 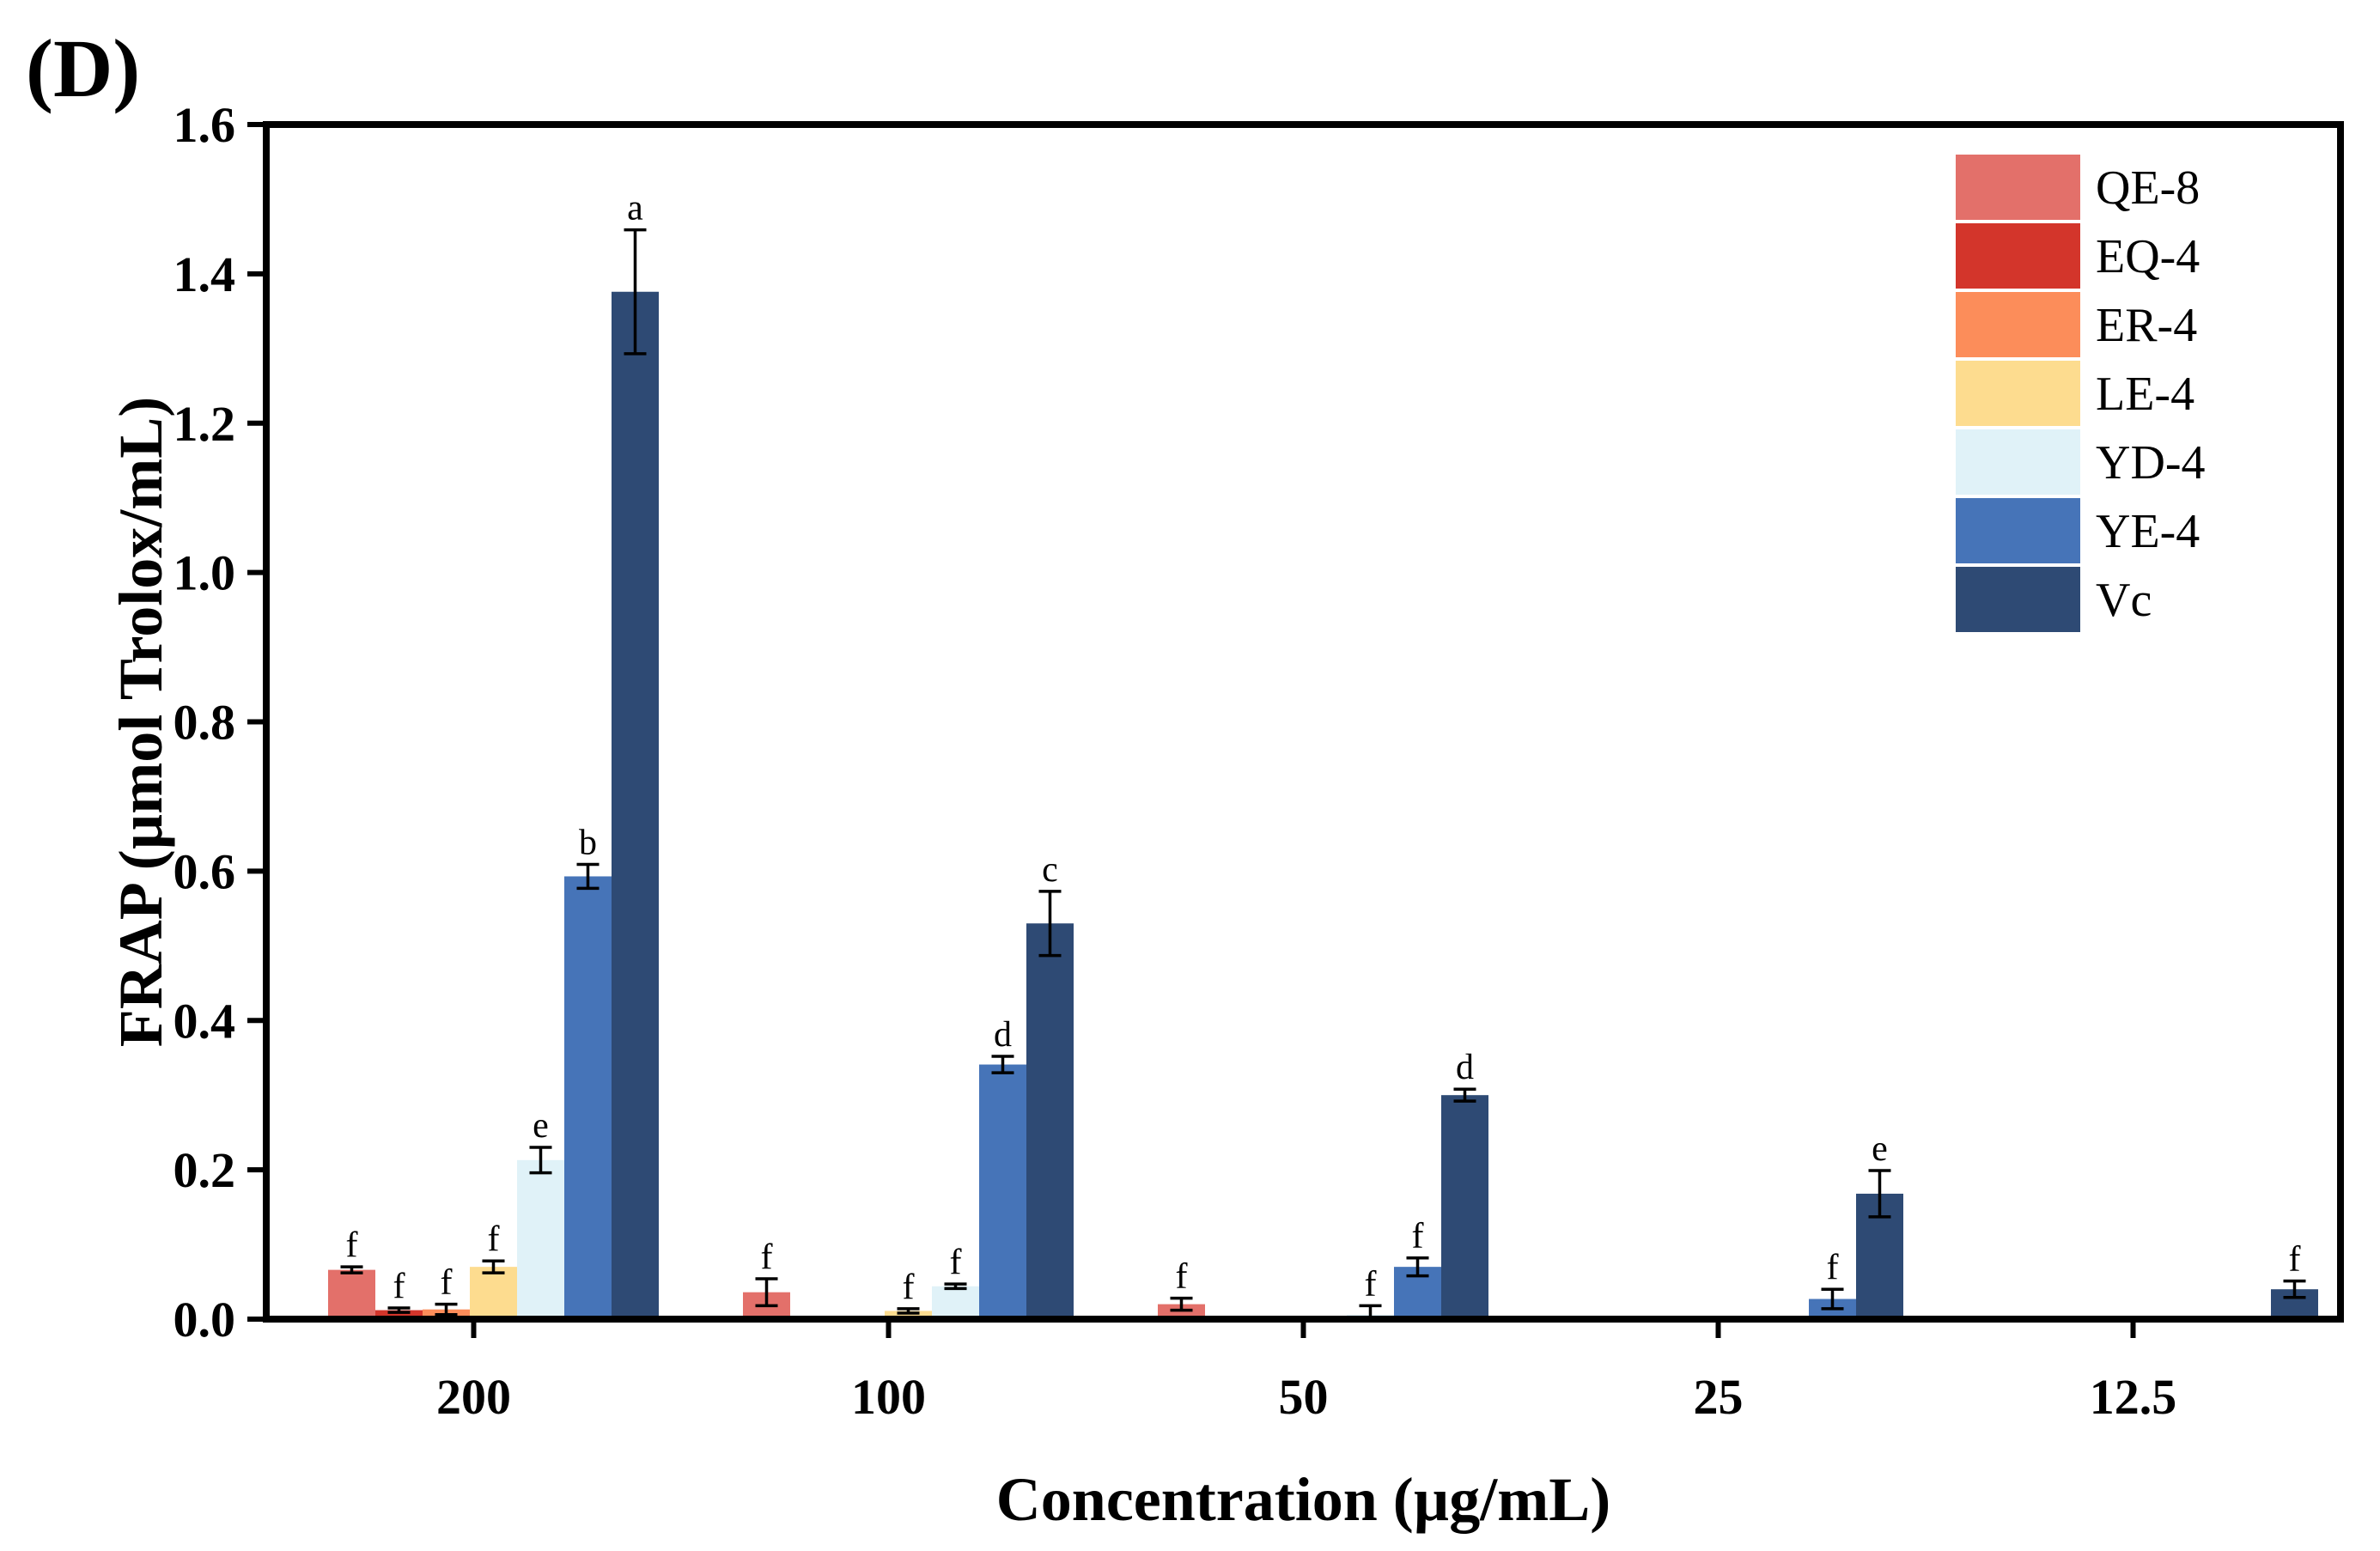 I want to click on significance-label: b, so click(x=588, y=843).